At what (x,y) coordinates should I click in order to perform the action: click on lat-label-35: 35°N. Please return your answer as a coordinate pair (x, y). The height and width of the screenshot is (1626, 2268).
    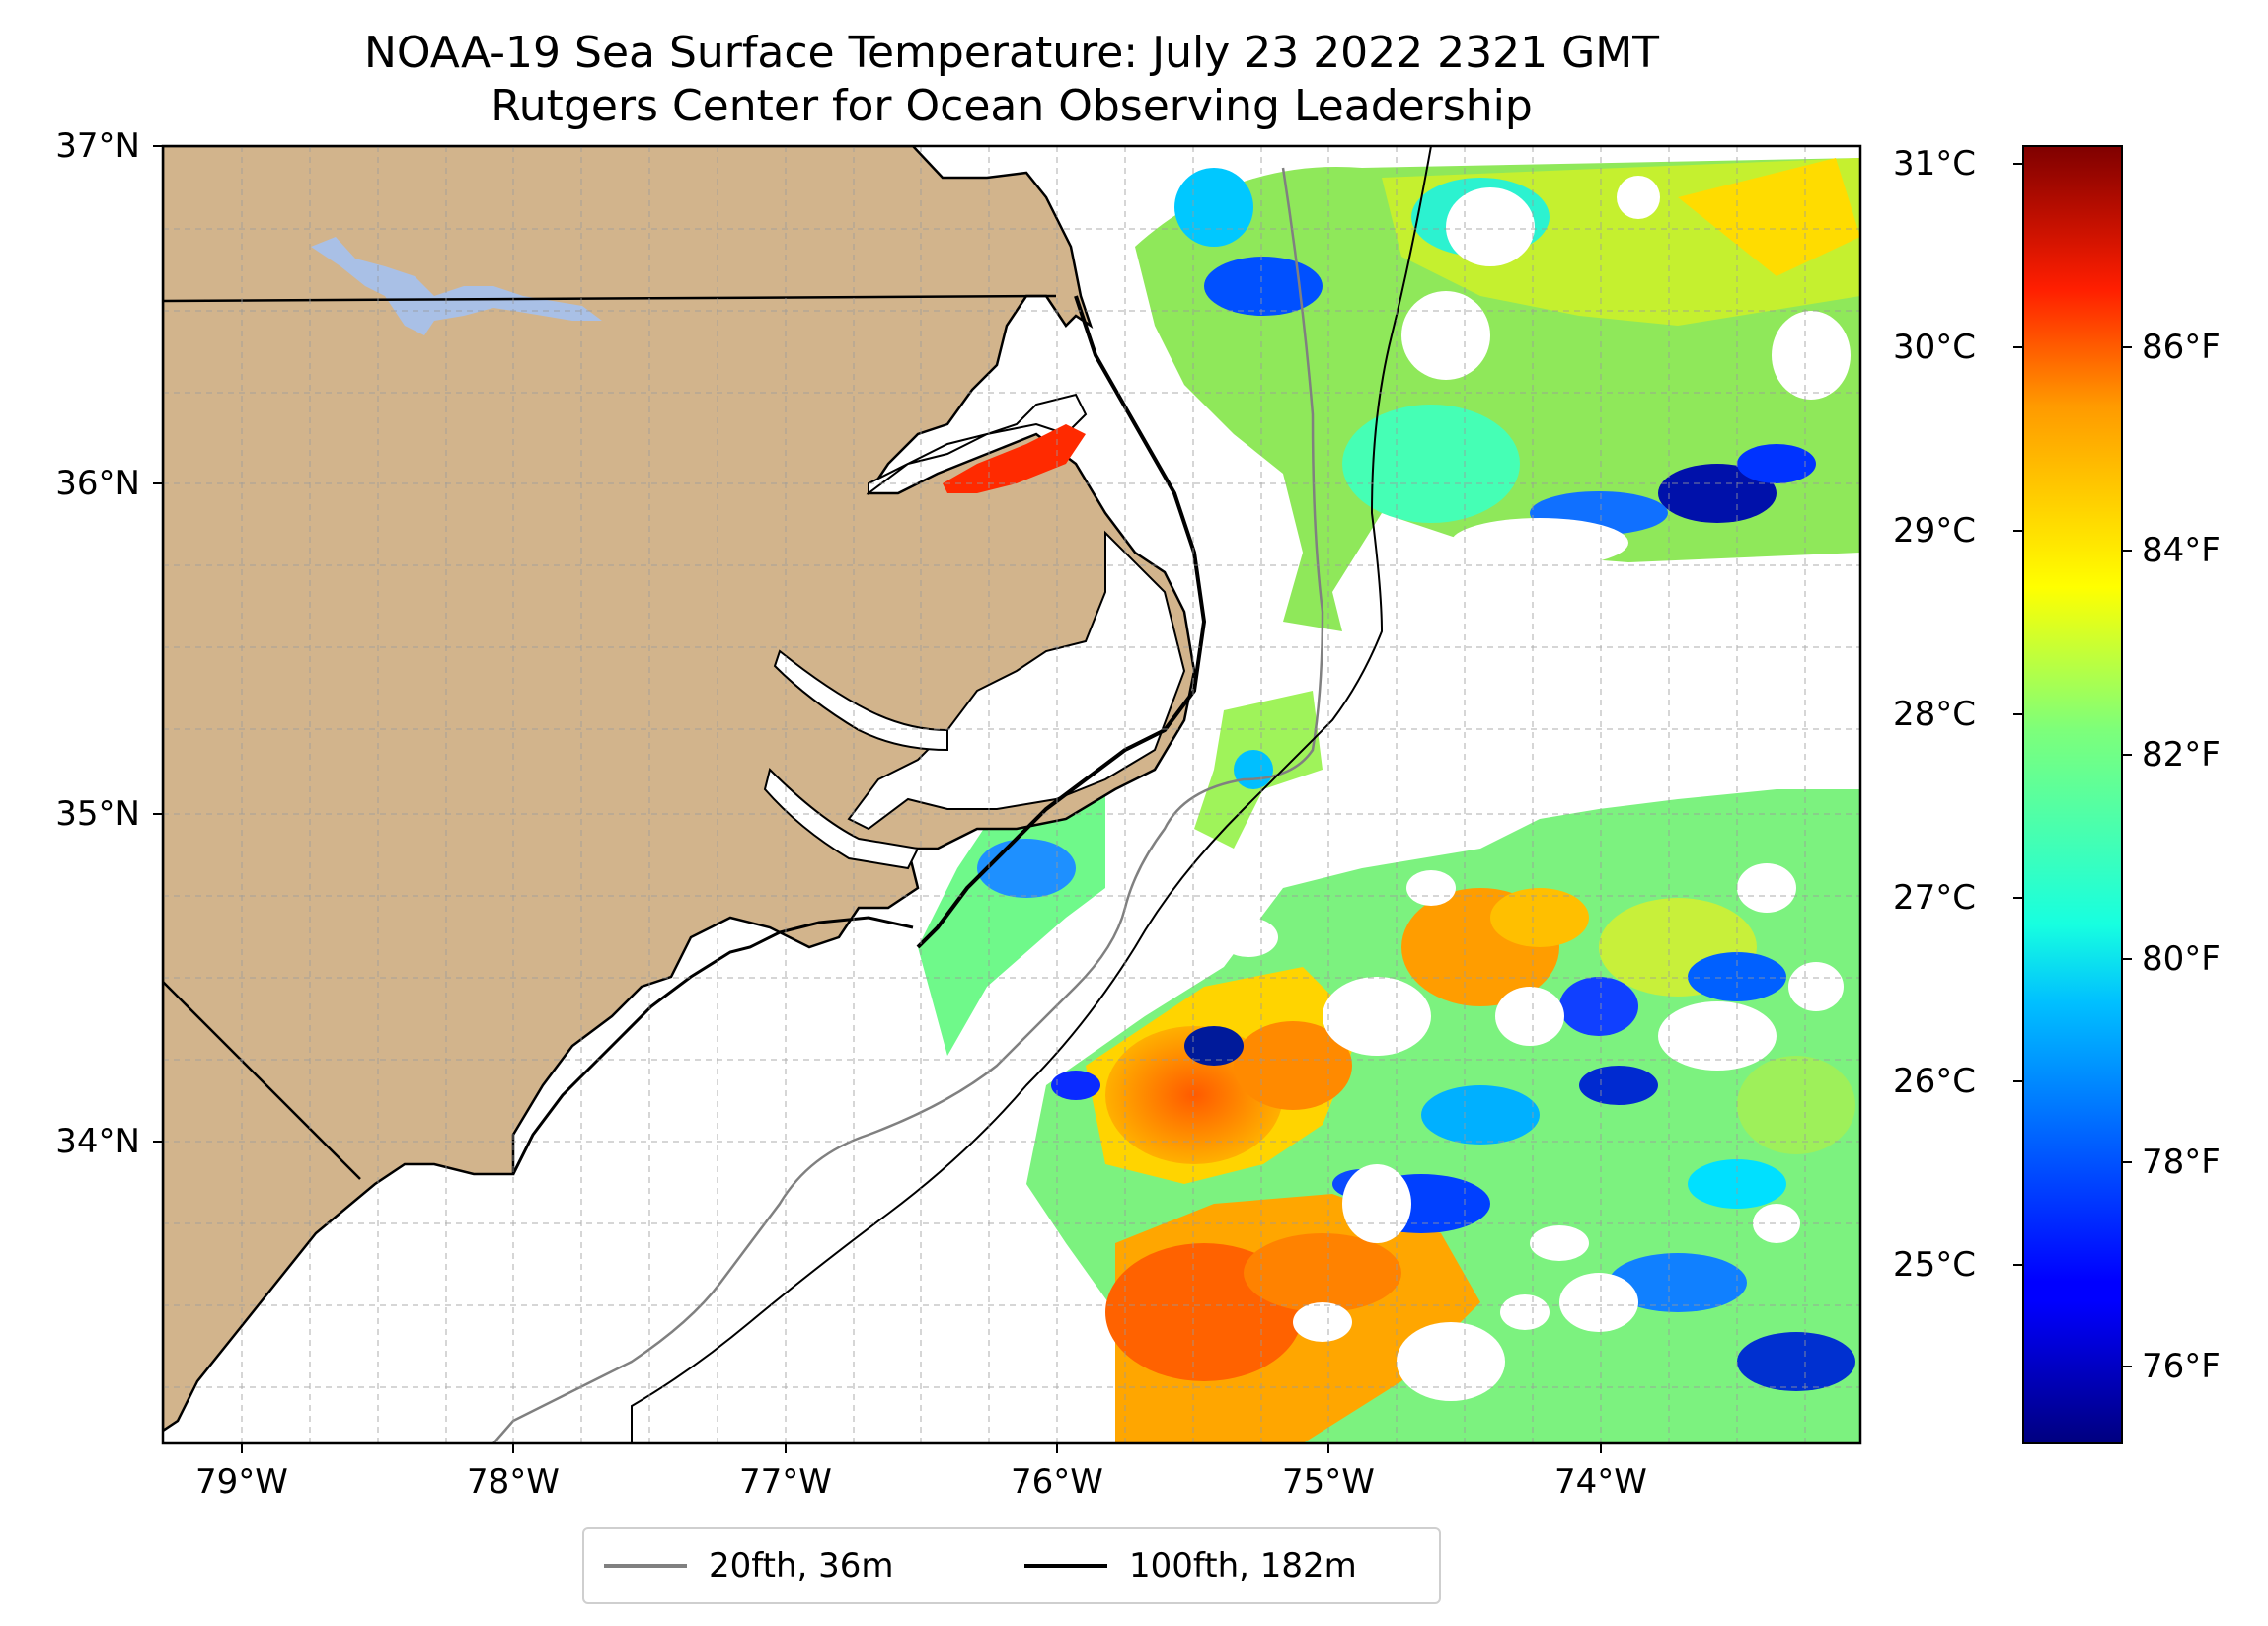
    Looking at the image, I should click on (98, 814).